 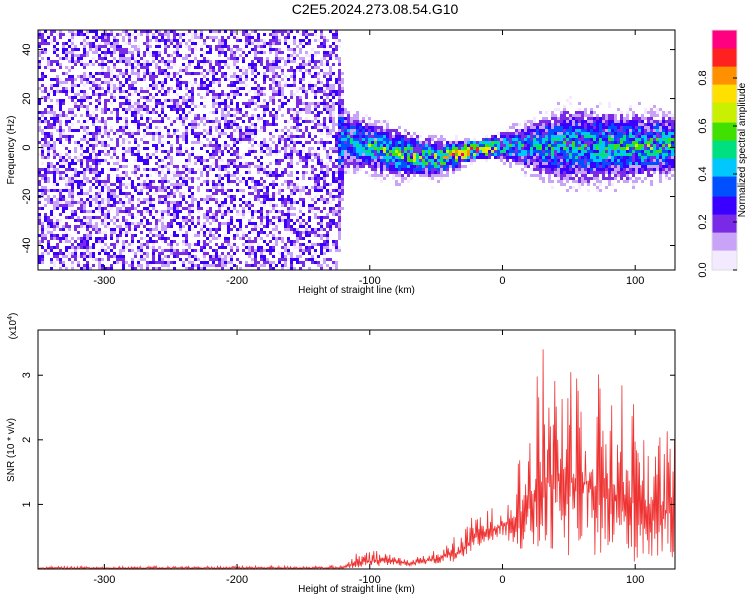 What do you see at coordinates (27, 375) in the screenshot?
I see `y-tick-label: 3` at bounding box center [27, 375].